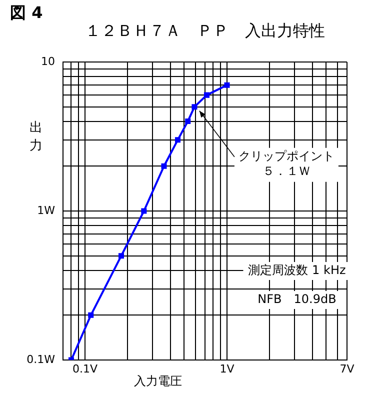  I want to click on x-tick-label: 7V, so click(347, 369).